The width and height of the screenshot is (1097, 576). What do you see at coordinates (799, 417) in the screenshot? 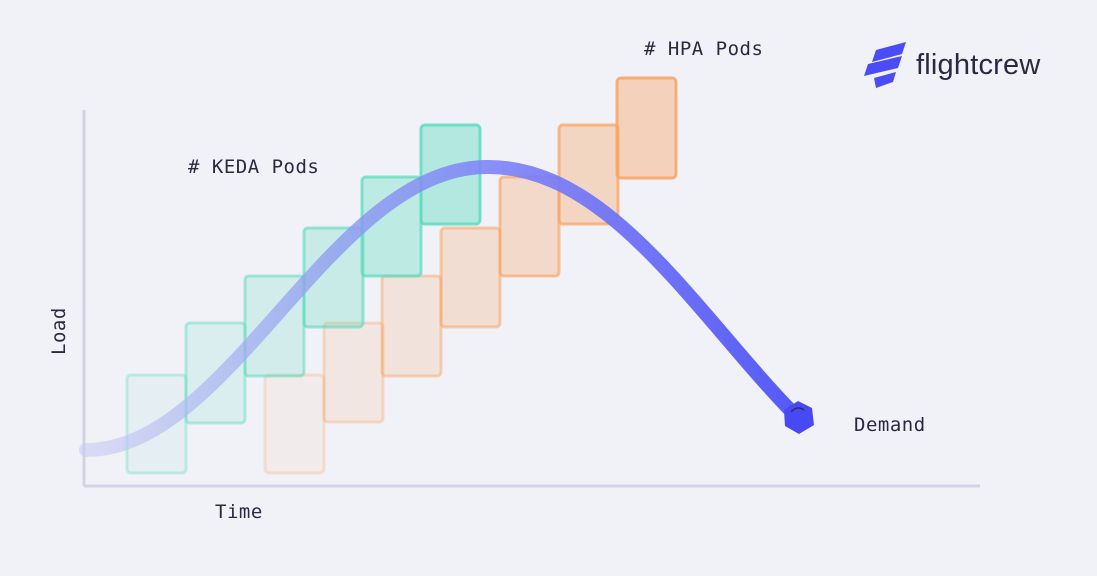
I see `demand-marker-icon` at bounding box center [799, 417].